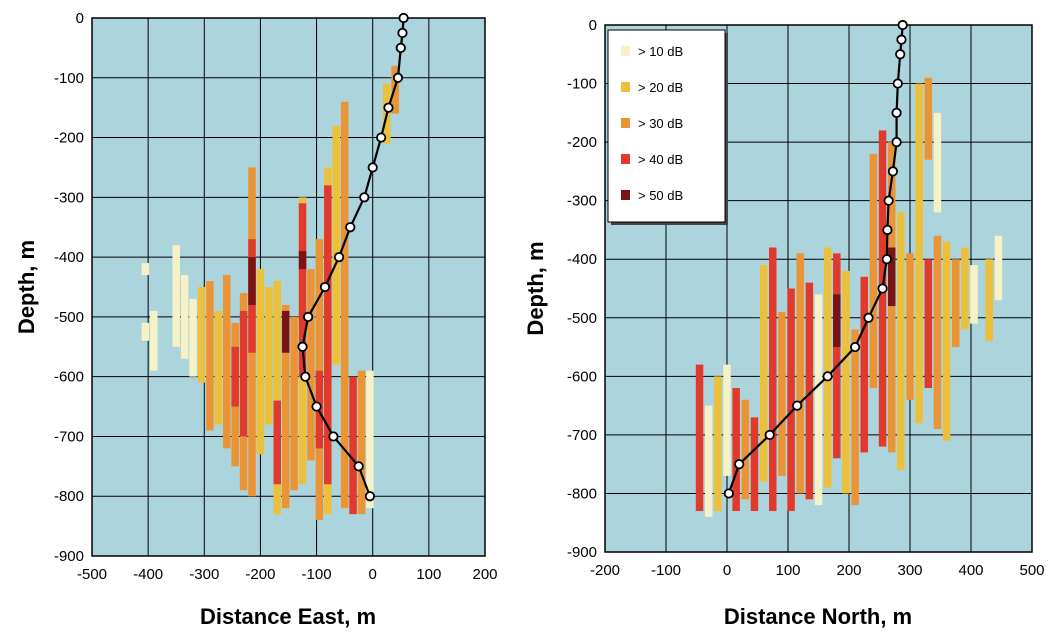 Image resolution: width=1056 pixels, height=638 pixels. What do you see at coordinates (69, 257) in the screenshot?
I see `y-tick-label: -400` at bounding box center [69, 257].